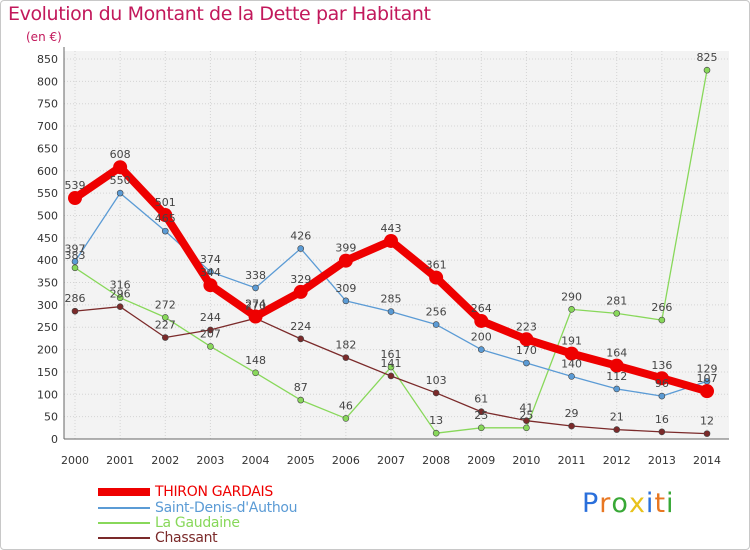 The height and width of the screenshot is (550, 750). I want to click on legend-swatch-chassant, so click(124, 538).